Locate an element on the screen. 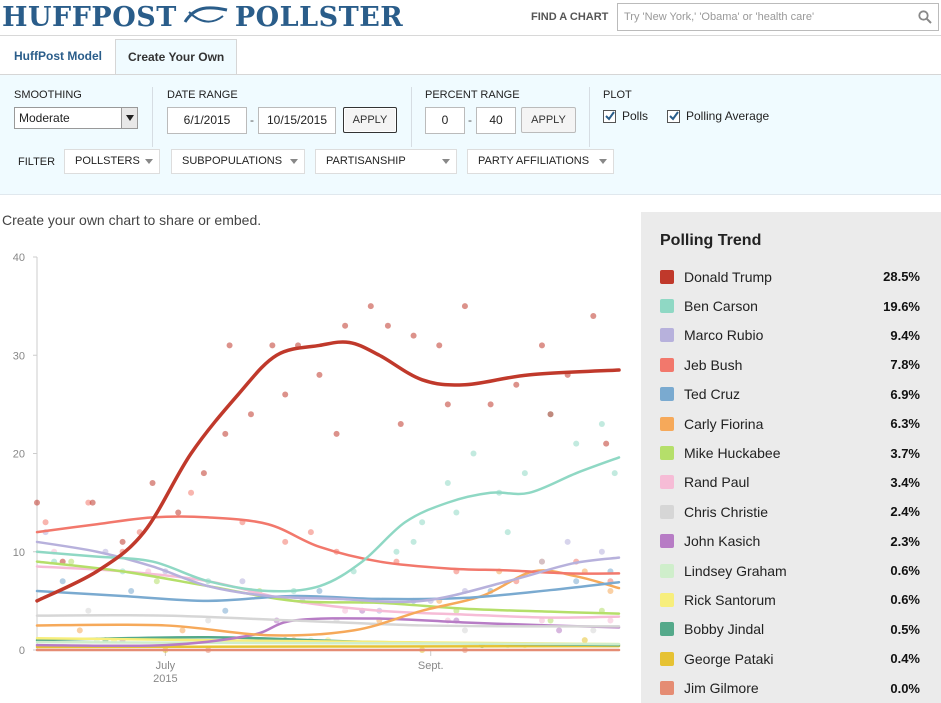  intro-text: Create your own chart to share or embed. is located at coordinates (132, 220).